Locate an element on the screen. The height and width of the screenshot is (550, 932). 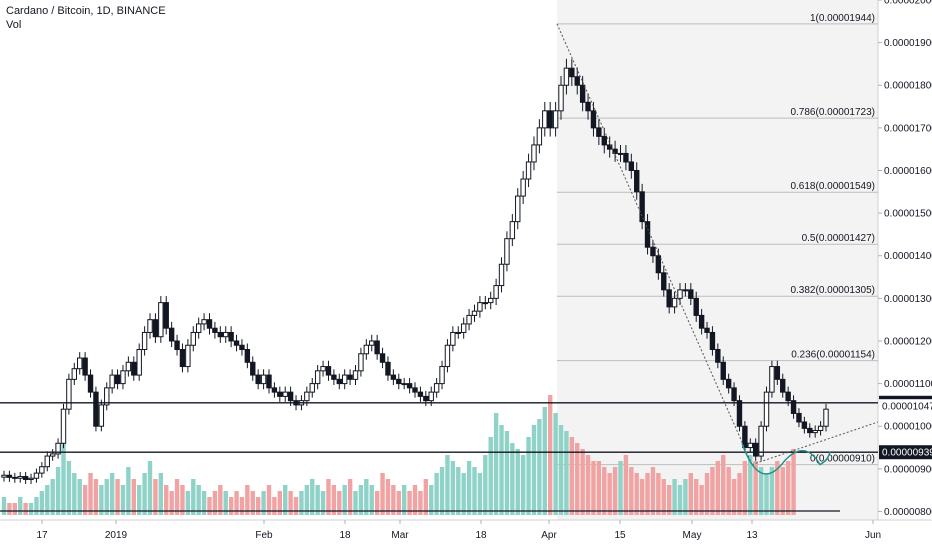
x-tick-label: 2019 is located at coordinates (116, 535).